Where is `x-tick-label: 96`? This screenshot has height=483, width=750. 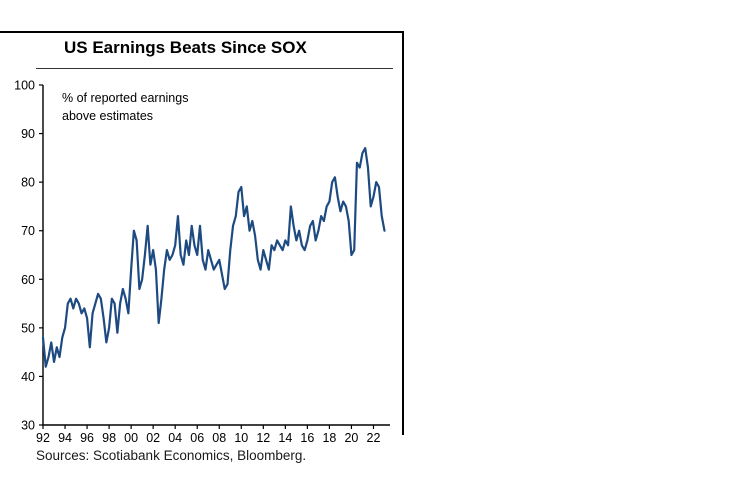 x-tick-label: 96 is located at coordinates (87, 438).